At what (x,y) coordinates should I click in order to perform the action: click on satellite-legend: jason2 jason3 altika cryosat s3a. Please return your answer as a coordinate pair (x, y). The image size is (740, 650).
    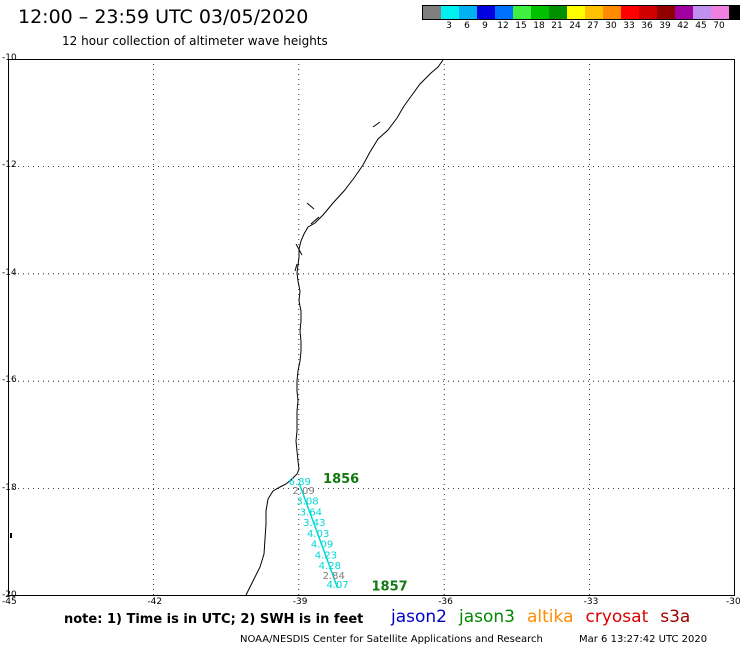
    Looking at the image, I should click on (546, 617).